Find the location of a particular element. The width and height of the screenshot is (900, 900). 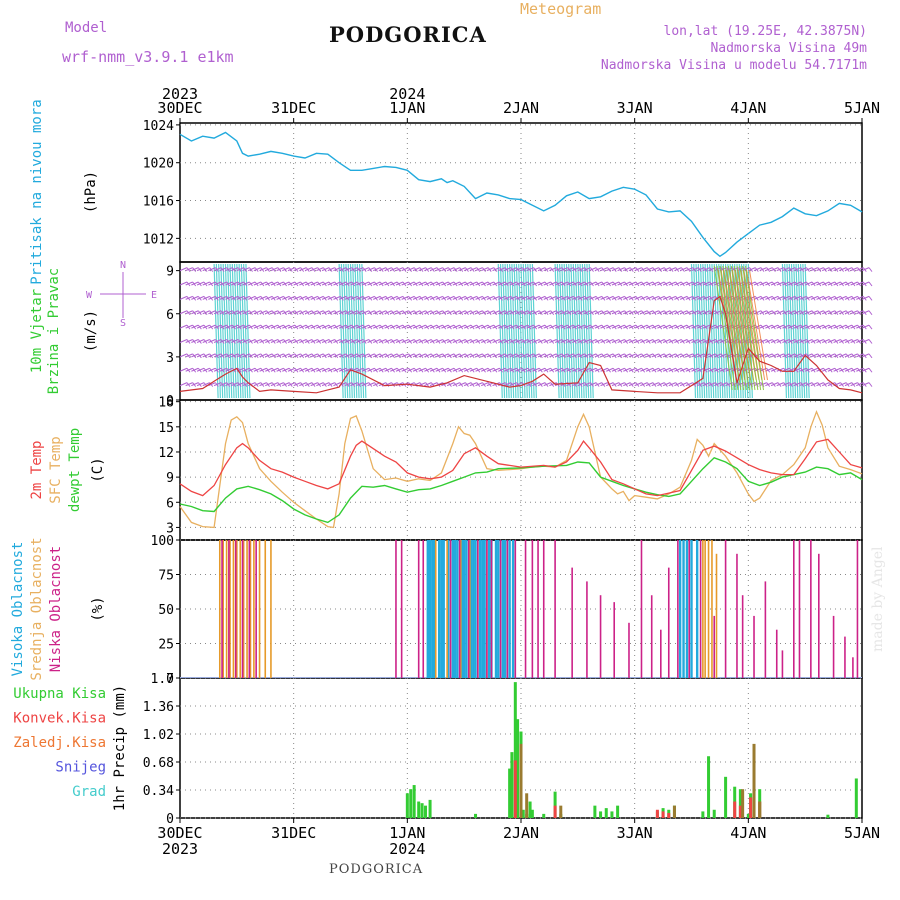

temperature-ytick-label: 15 is located at coordinates (166, 428).